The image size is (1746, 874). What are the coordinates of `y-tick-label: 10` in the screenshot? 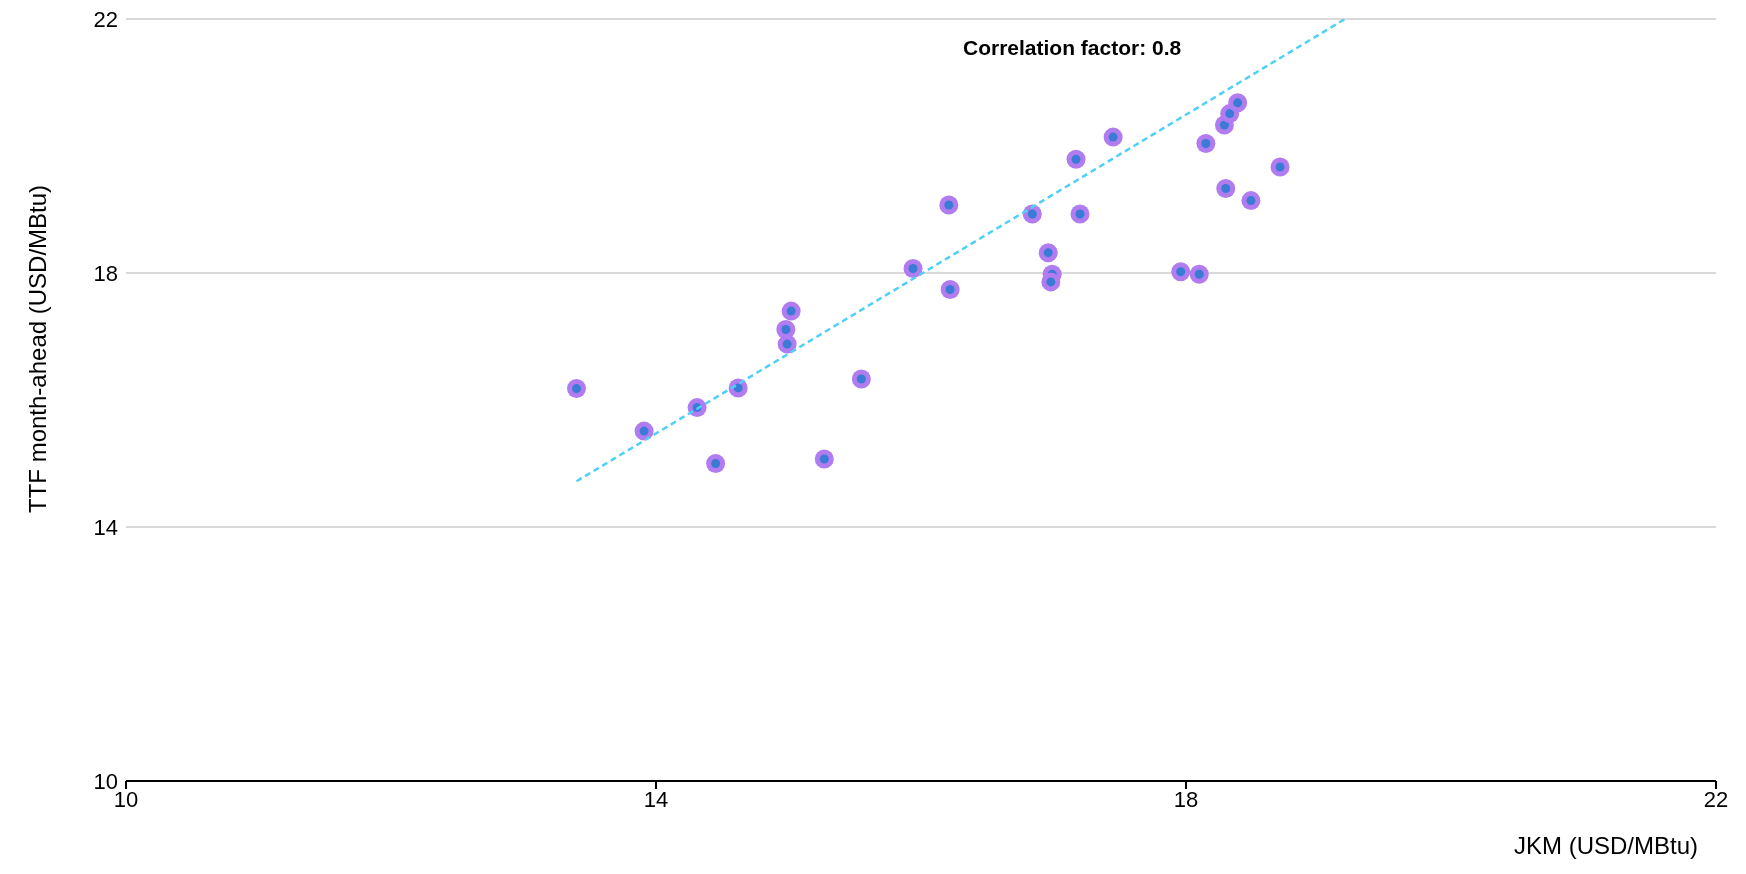 It's located at (105, 781).